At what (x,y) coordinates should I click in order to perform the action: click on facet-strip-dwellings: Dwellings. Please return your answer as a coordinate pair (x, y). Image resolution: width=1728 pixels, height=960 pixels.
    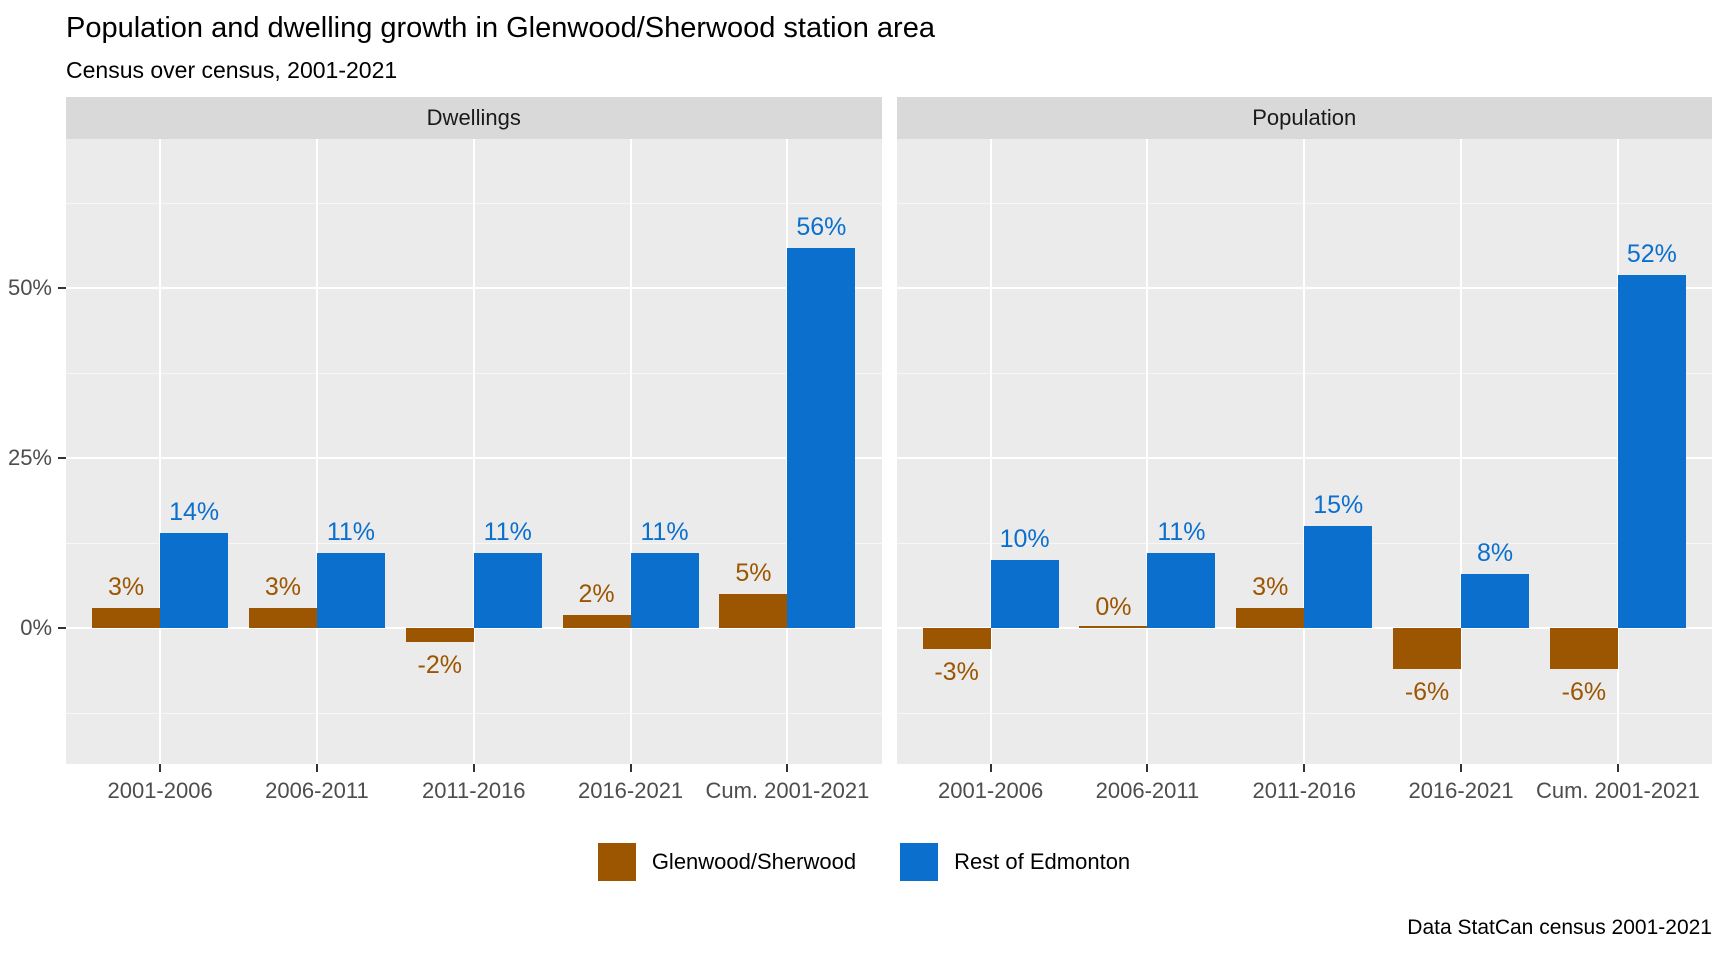
    Looking at the image, I should click on (474, 118).